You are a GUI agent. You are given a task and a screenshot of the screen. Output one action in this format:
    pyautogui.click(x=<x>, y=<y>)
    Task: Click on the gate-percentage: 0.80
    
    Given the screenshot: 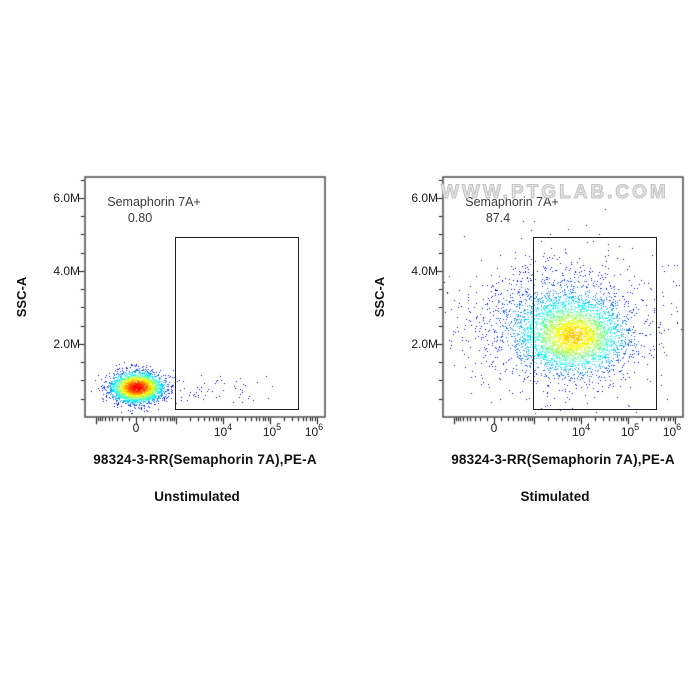 What is the action you would take?
    pyautogui.click(x=140, y=218)
    